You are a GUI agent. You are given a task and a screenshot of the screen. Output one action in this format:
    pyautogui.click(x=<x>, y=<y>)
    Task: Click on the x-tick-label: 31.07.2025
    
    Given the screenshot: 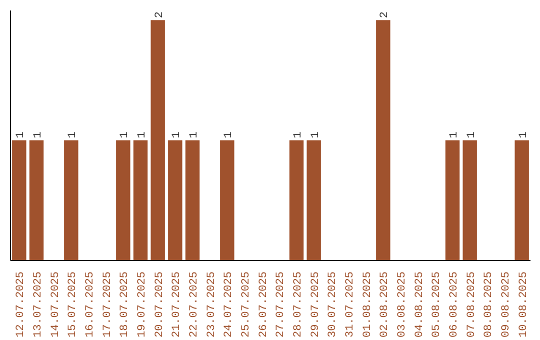 What is the action you would take?
    pyautogui.click(x=350, y=304)
    